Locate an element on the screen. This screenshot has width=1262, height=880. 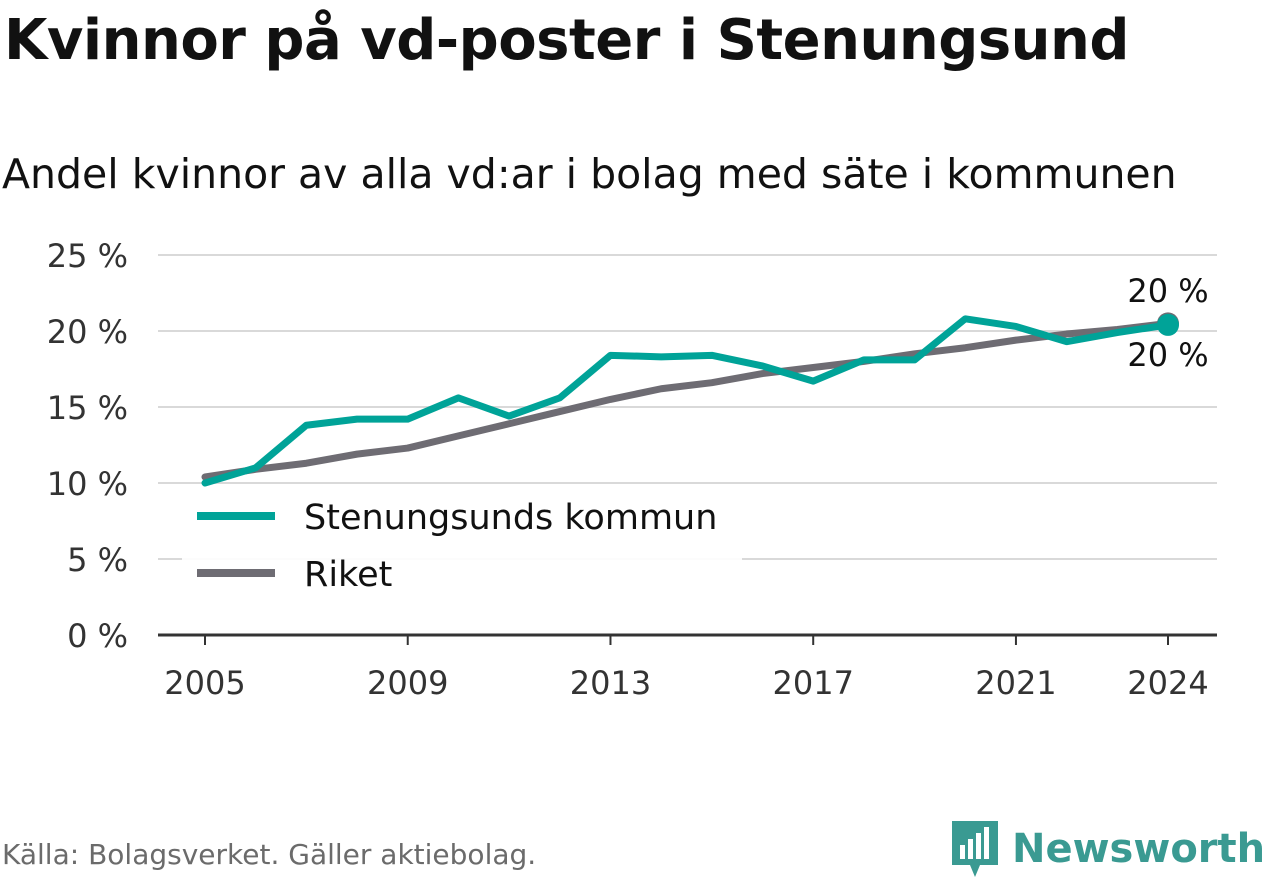
legend-label-riket: Riket is located at coordinates (348, 575).